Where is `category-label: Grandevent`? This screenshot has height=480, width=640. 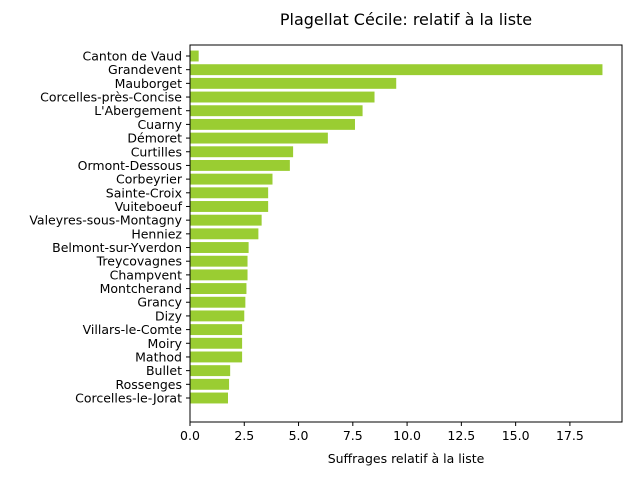
category-label: Grandevent is located at coordinates (145, 69).